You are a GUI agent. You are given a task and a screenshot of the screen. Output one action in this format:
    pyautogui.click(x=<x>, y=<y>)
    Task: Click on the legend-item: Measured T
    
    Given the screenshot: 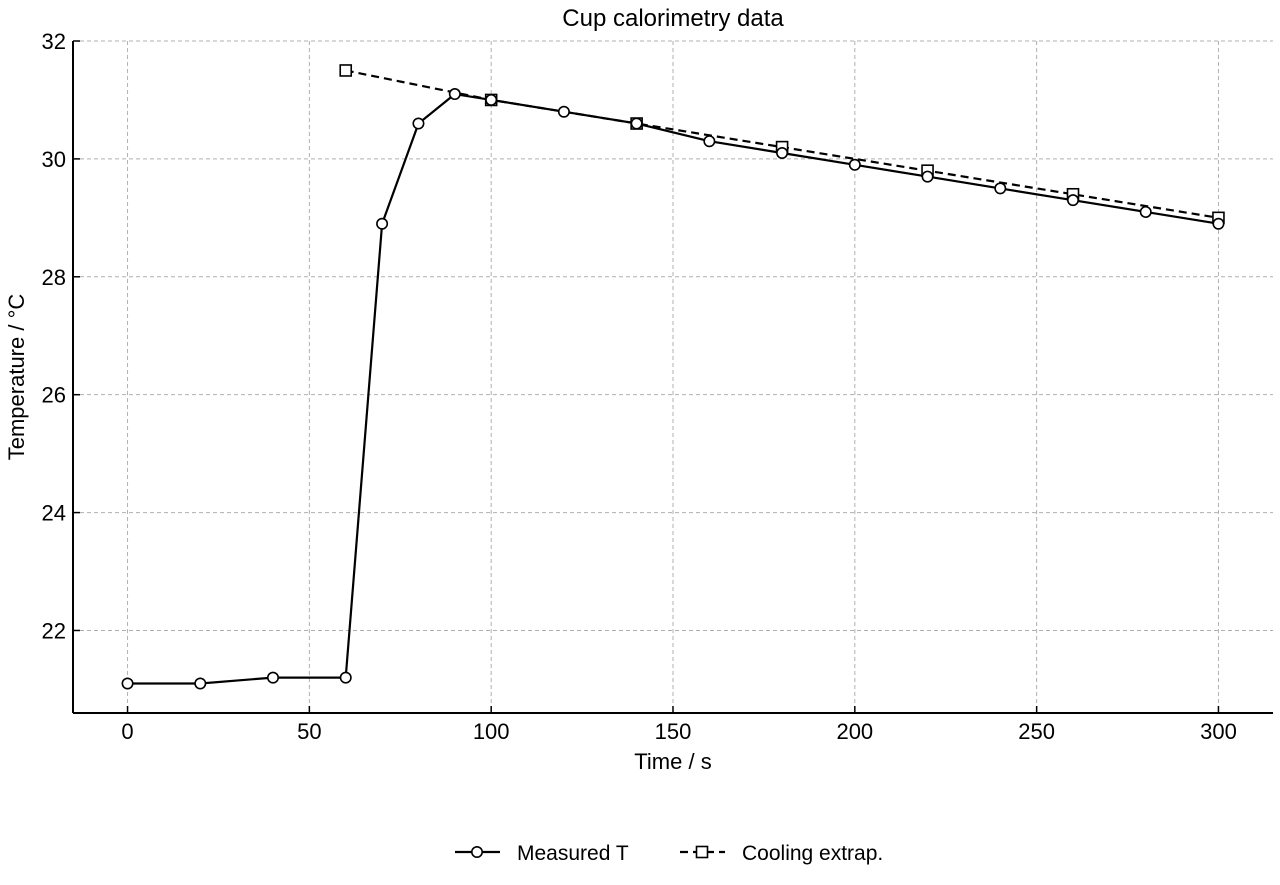 What is the action you would take?
    pyautogui.click(x=542, y=853)
    